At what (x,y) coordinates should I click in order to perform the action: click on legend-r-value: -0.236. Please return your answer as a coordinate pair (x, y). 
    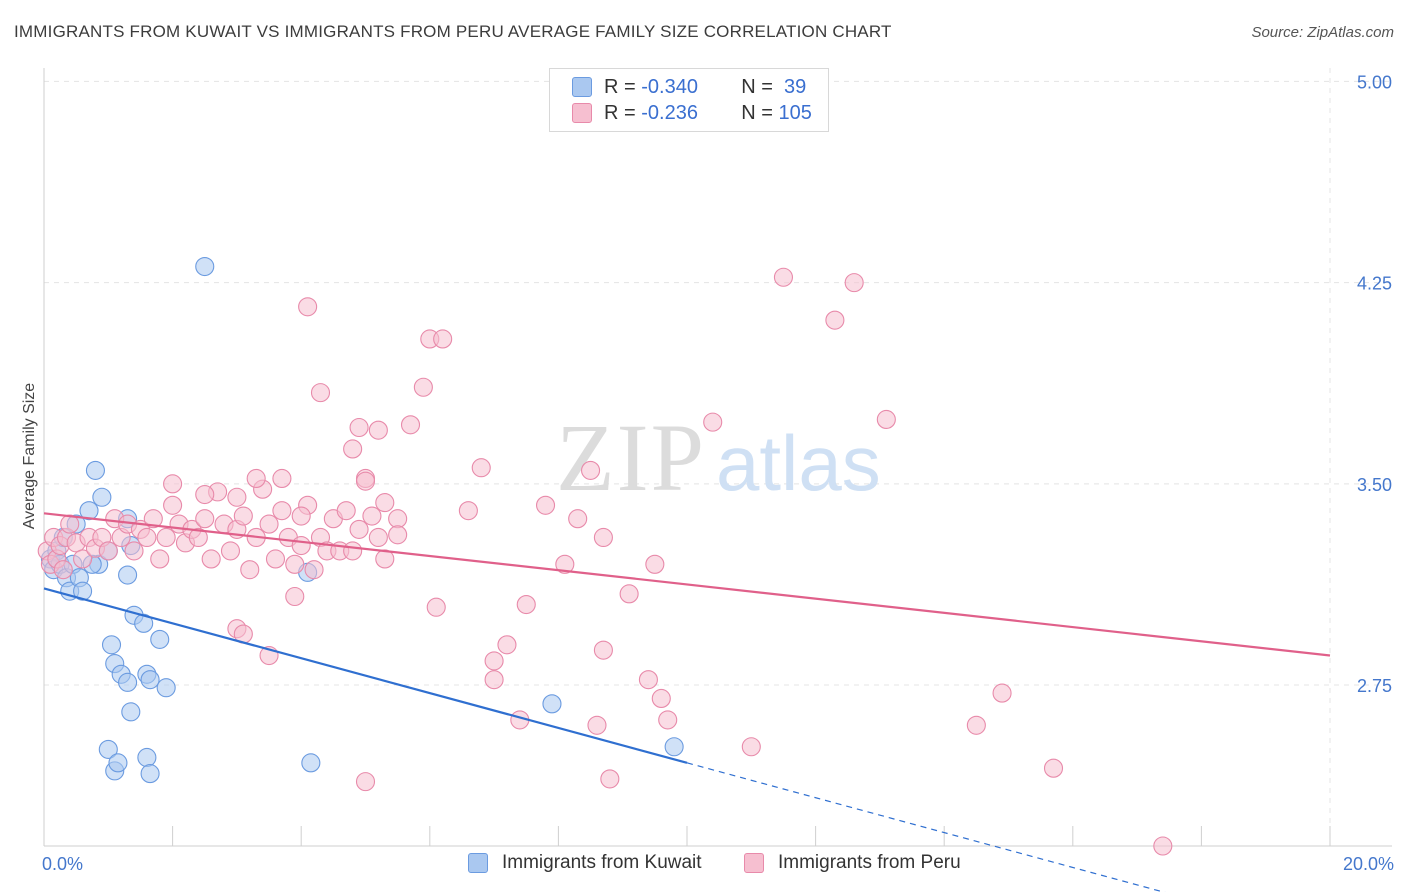
    Looking at the image, I should click on (669, 112).